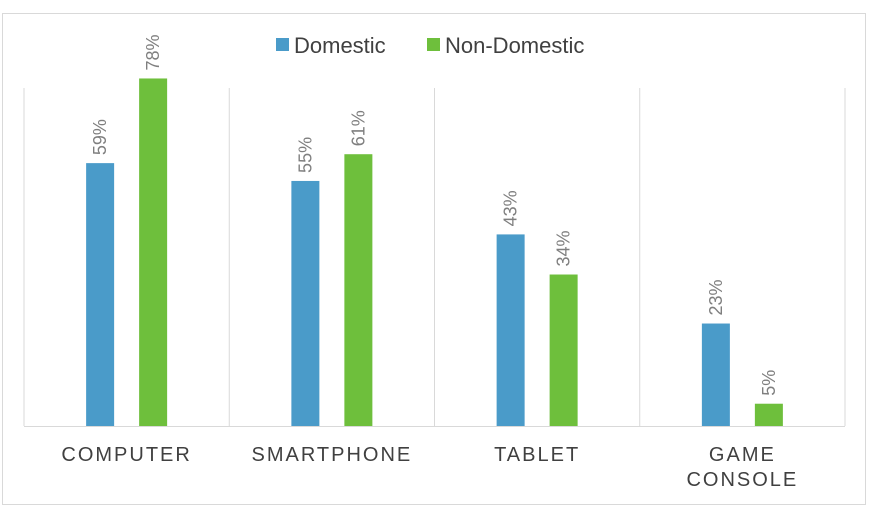 Image resolution: width=869 pixels, height=518 pixels. Describe the element at coordinates (305, 155) in the screenshot. I see `data-label: 55%` at that location.